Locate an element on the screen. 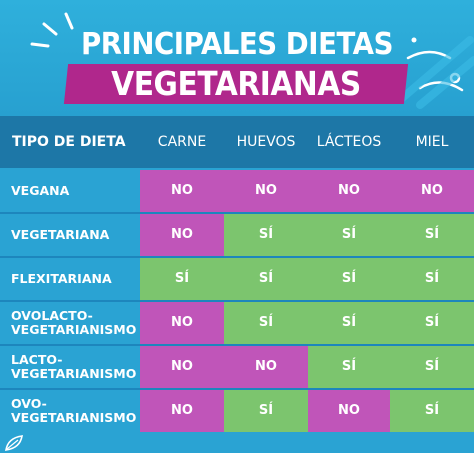 The width and height of the screenshot is (474, 453). title-highlight: VEGETARIANAS is located at coordinates (236, 84).